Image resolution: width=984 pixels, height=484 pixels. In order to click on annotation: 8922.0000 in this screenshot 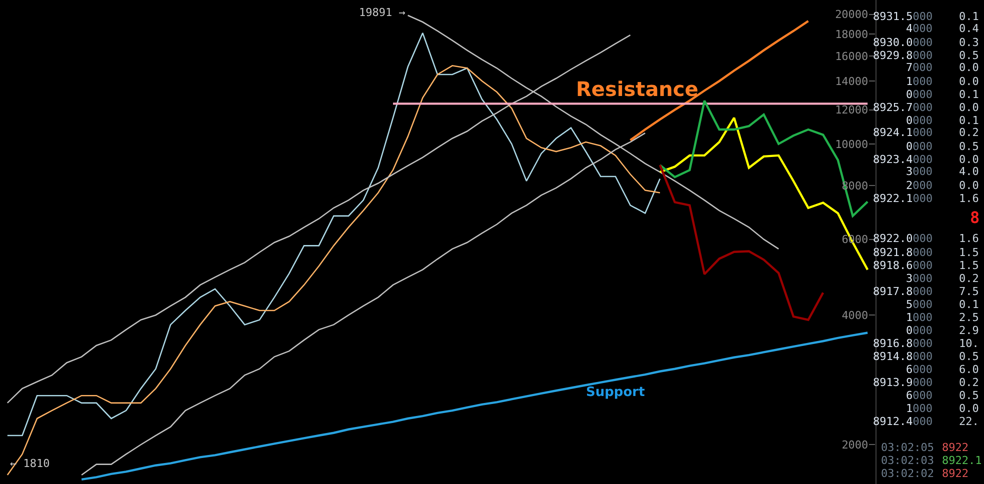, I will do `click(903, 238)`.